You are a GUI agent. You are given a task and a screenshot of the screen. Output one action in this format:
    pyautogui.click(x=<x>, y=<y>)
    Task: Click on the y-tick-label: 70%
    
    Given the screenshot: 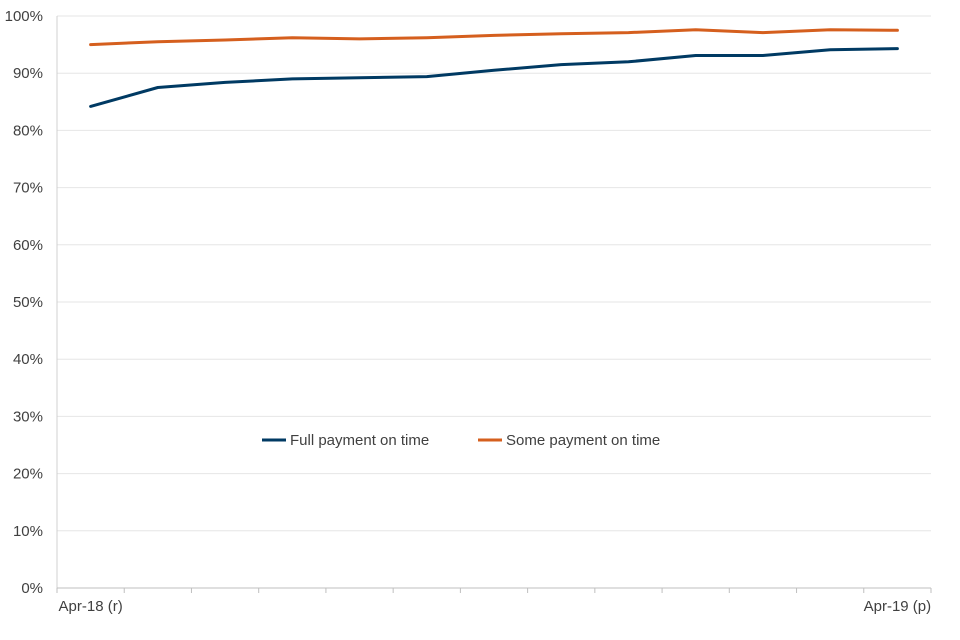 What is the action you would take?
    pyautogui.click(x=28, y=188)
    